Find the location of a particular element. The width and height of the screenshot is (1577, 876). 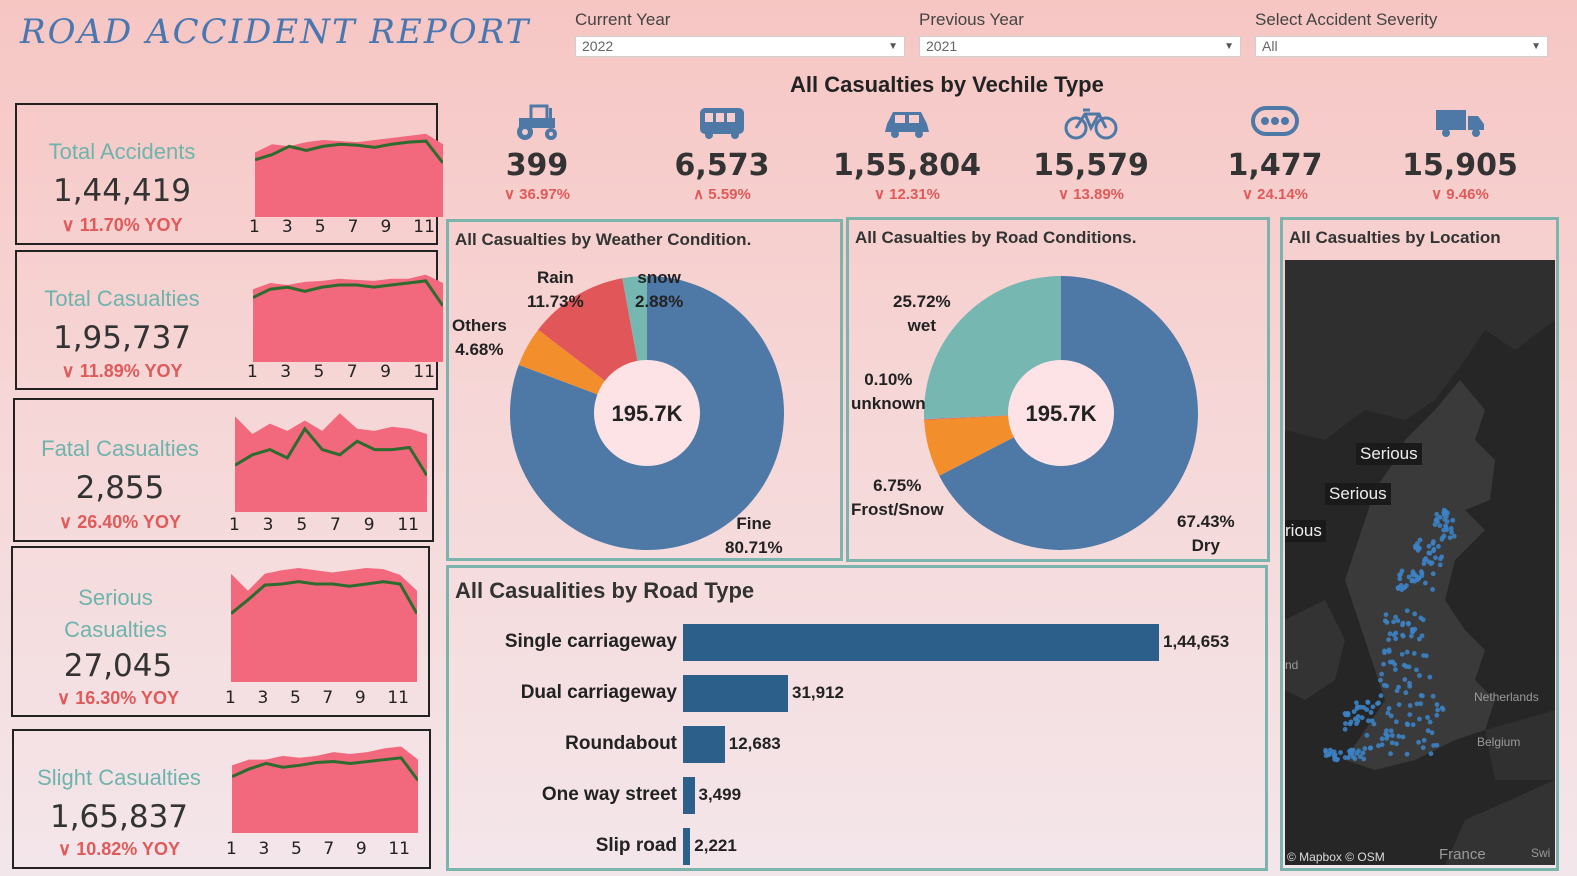

filter-label: Select Accident Severity is located at coordinates (1346, 19).